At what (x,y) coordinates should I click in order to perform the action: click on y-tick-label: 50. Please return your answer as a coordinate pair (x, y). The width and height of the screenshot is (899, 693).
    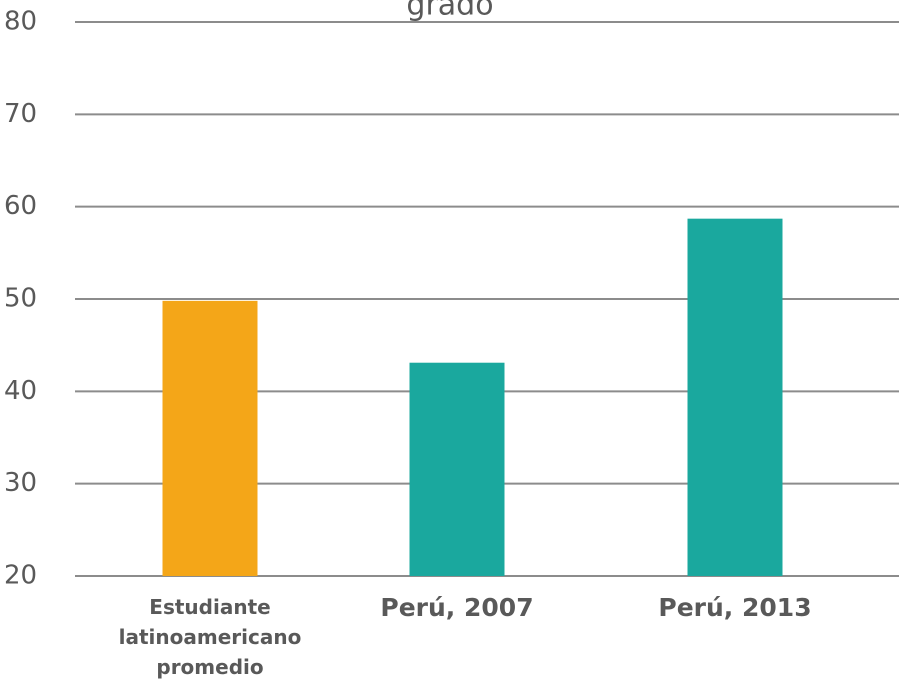
    Looking at the image, I should click on (20, 299).